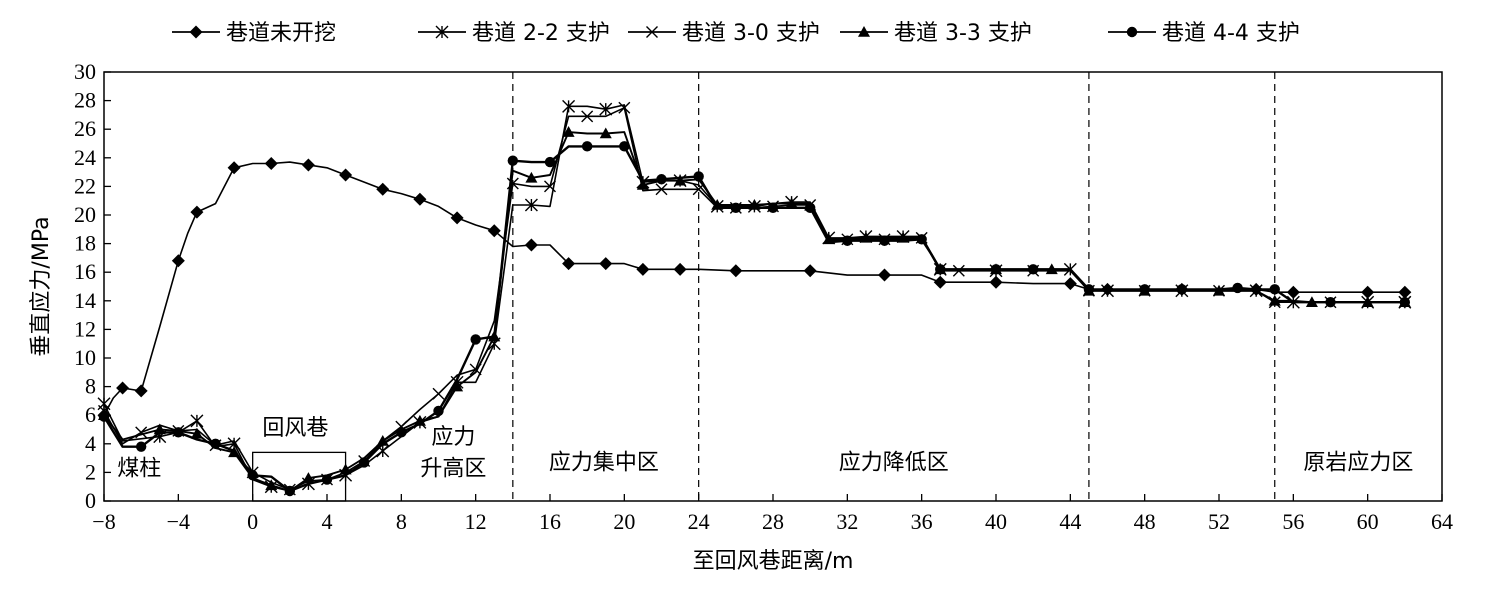 This screenshot has width=1486, height=590. What do you see at coordinates (401, 521) in the screenshot?
I see `x-tick-label: 8` at bounding box center [401, 521].